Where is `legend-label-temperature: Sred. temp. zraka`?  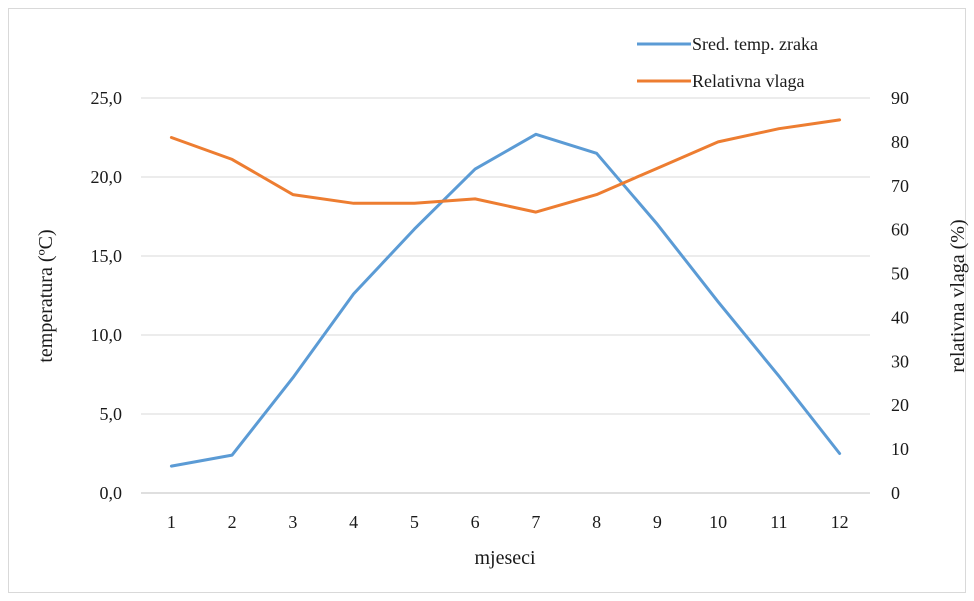 legend-label-temperature: Sred. temp. zraka is located at coordinates (755, 44).